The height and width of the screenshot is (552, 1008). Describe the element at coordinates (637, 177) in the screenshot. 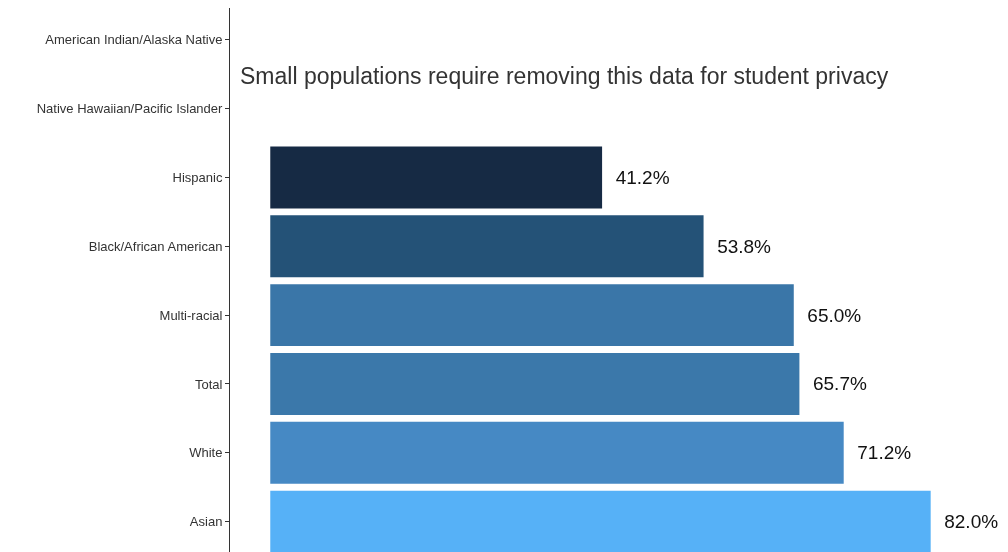

I see `data-label: 41.2%` at that location.